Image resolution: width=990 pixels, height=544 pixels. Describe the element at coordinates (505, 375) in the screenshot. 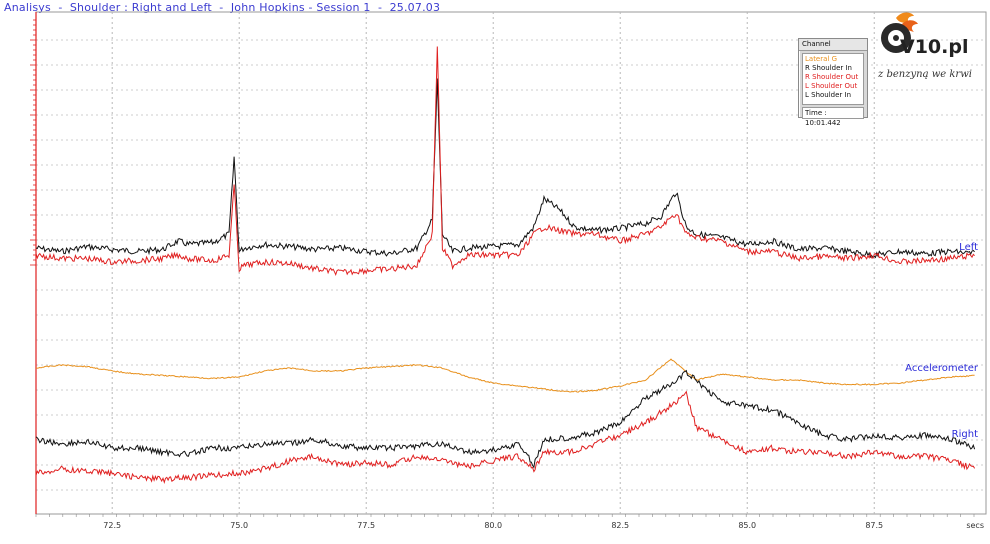

I see `series-line-lateral-g` at that location.